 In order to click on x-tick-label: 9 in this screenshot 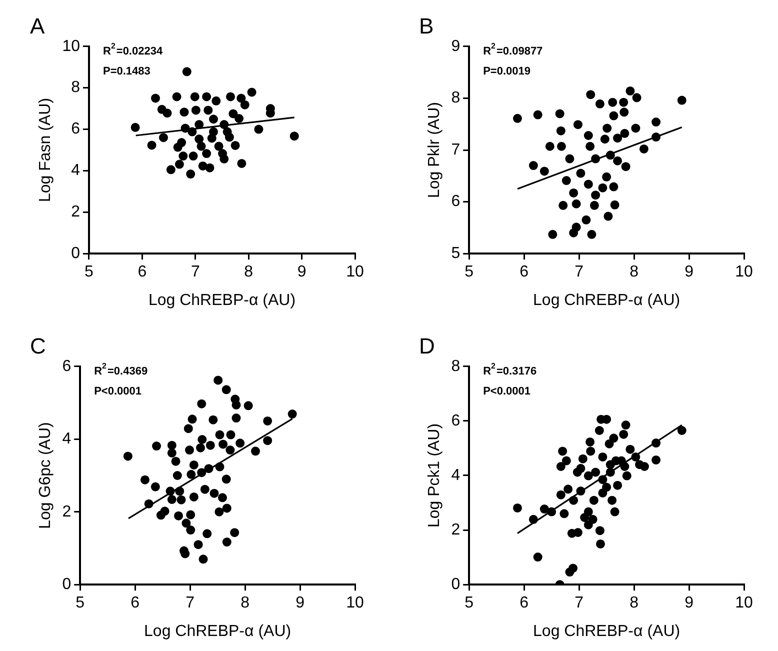, I will do `click(689, 272)`.